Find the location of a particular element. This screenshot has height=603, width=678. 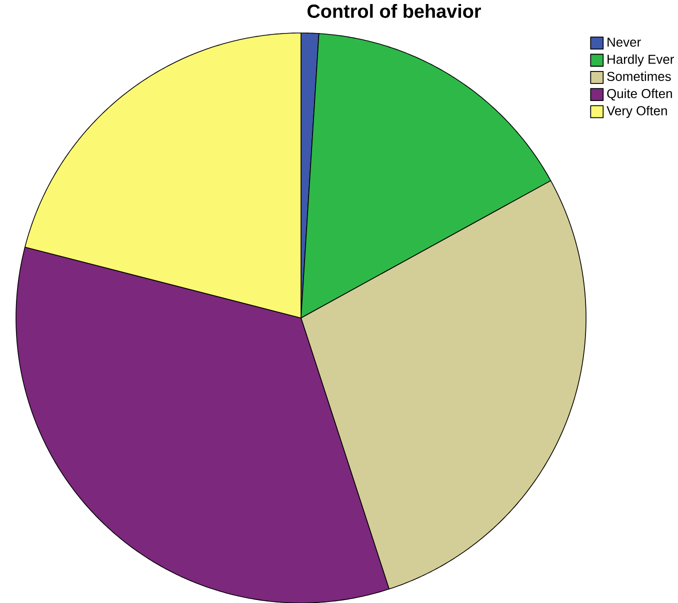

legend-label: Never is located at coordinates (624, 42).